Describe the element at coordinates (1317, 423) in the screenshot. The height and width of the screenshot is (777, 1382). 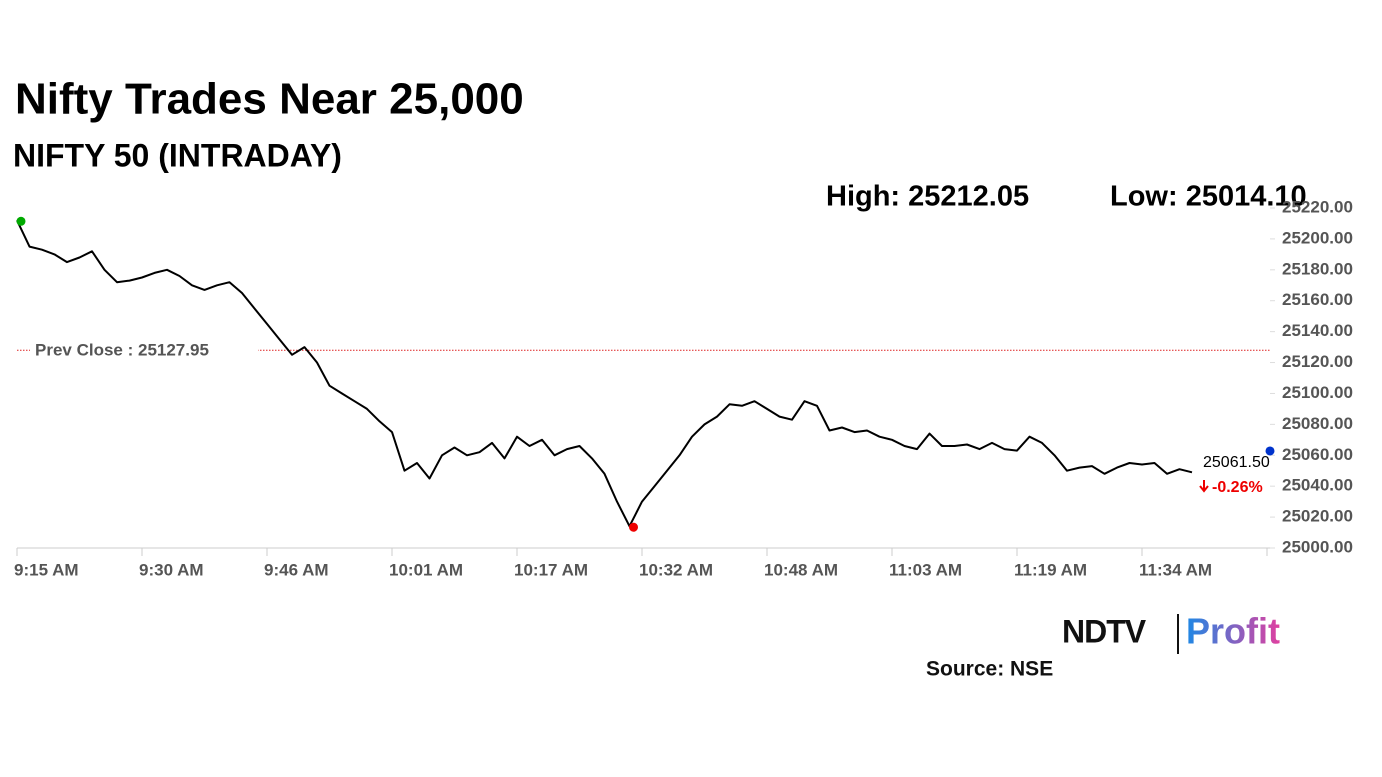
I see `y-tick-label: 25080.00` at that location.